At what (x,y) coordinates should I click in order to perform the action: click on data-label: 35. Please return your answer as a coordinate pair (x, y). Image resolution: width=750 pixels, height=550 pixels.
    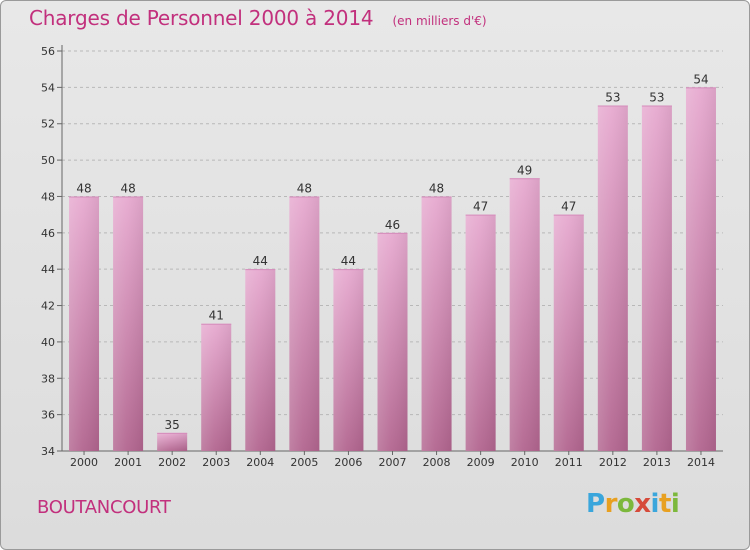
    Looking at the image, I should click on (172, 425).